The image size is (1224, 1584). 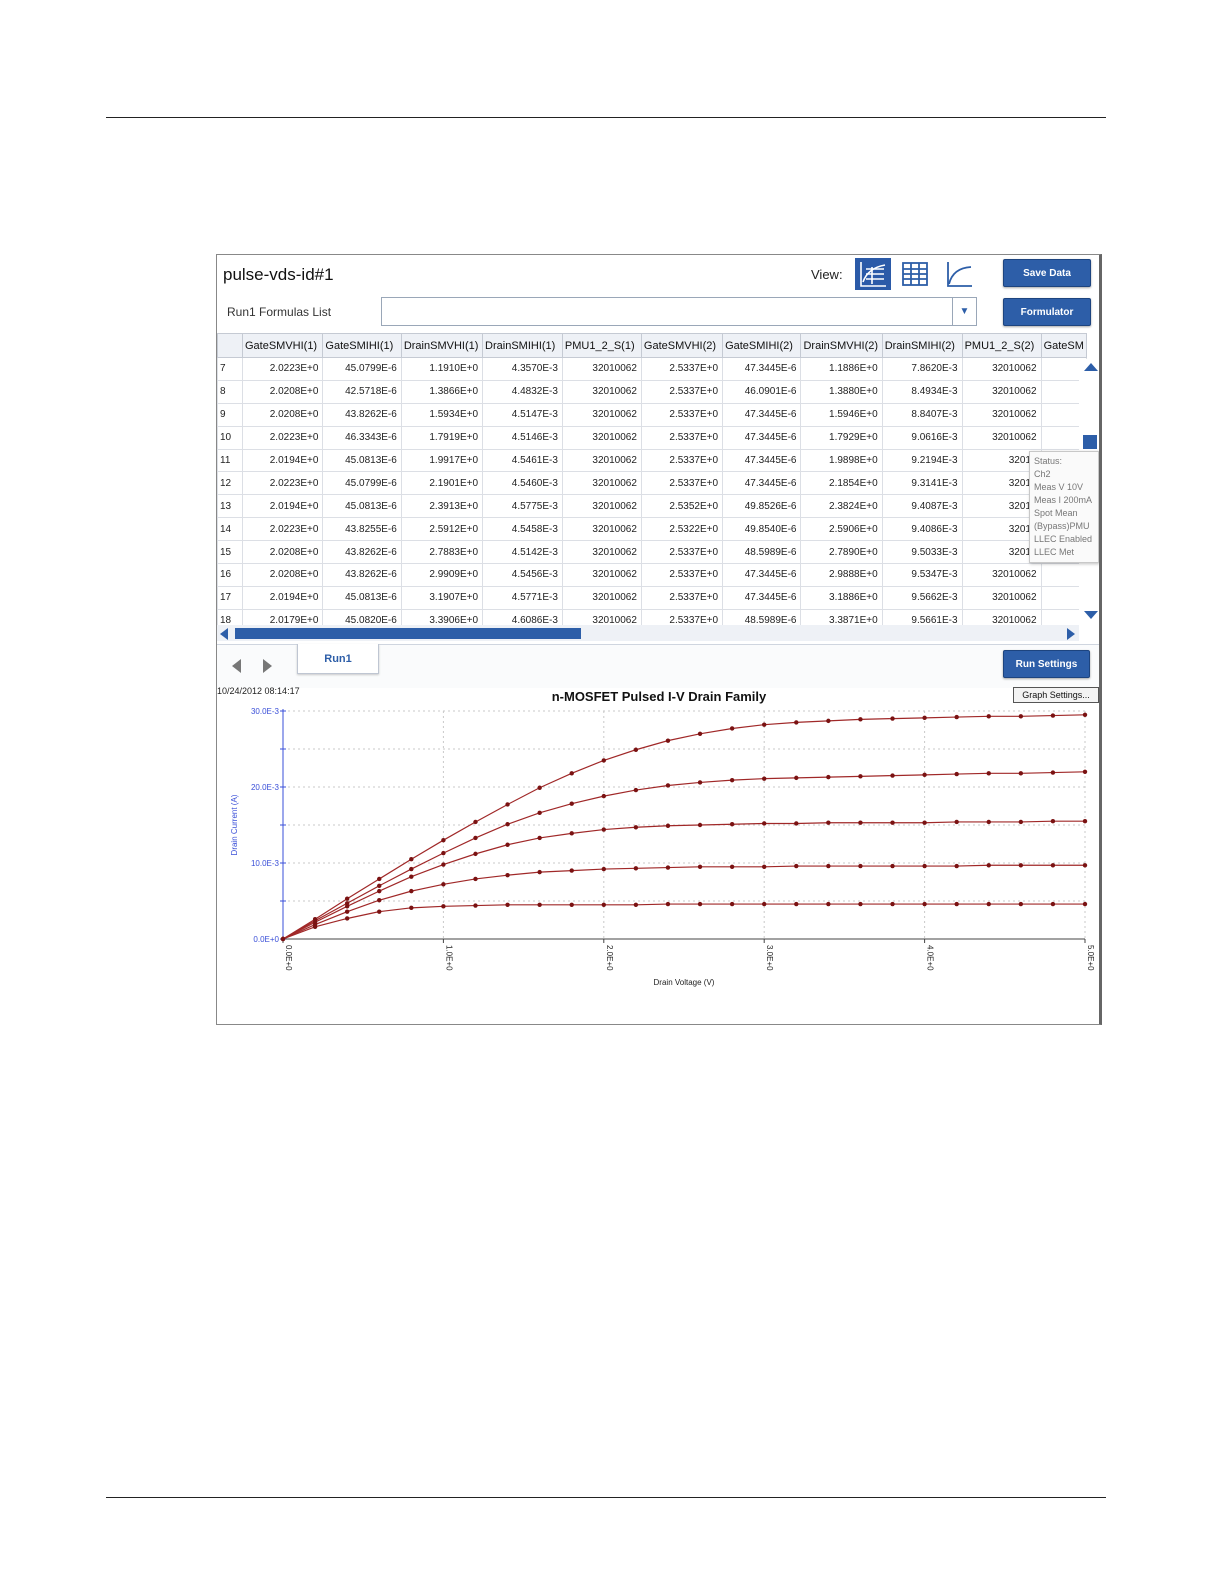 I want to click on table-cell: 49.8540E-6, so click(x=762, y=529).